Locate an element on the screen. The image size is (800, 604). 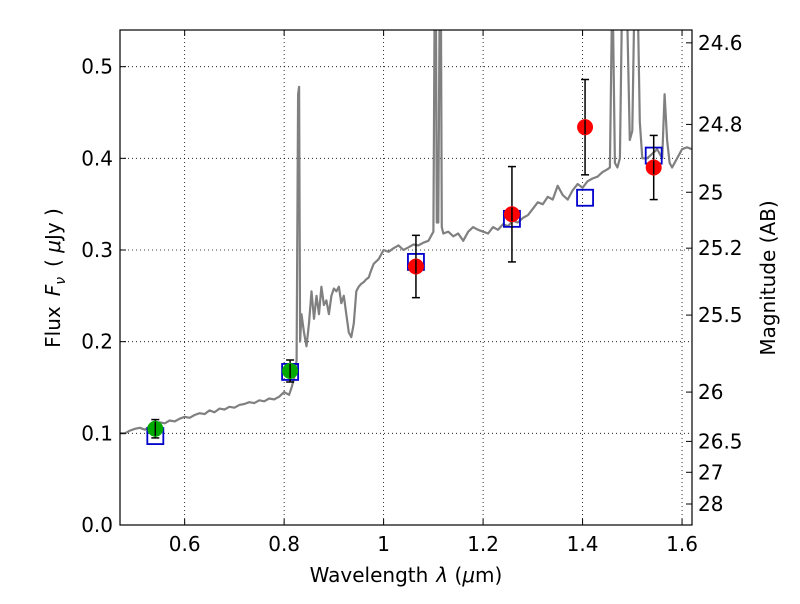
y-tick-label: 0.5 is located at coordinates (97, 67).